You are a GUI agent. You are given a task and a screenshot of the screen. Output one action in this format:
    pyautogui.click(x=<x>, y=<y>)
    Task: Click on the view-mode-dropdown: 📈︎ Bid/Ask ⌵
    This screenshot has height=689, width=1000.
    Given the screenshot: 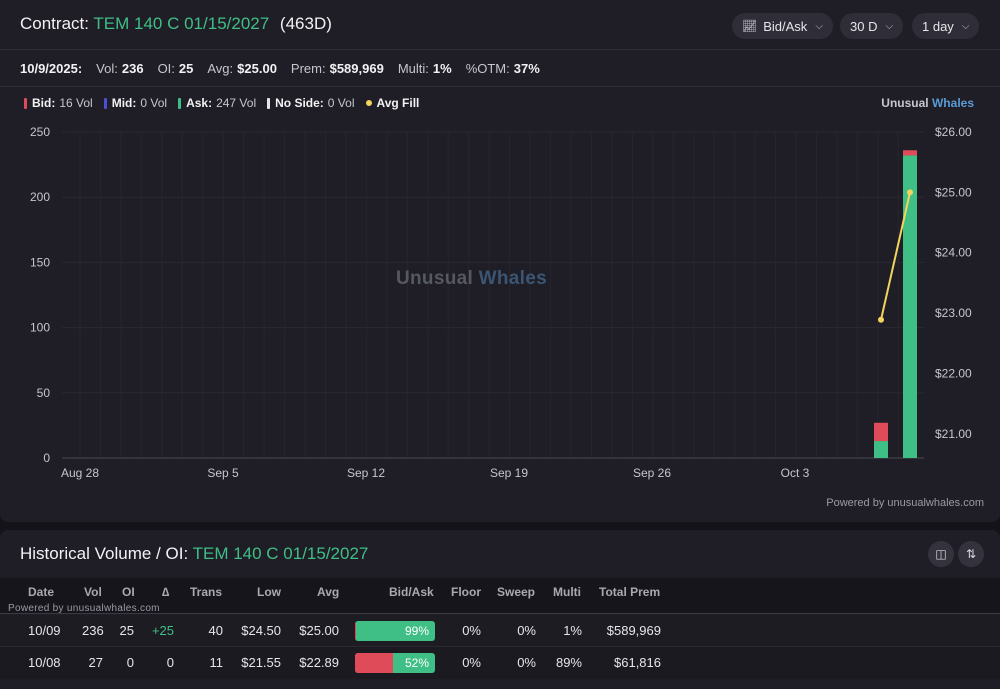 What is the action you would take?
    pyautogui.click(x=782, y=26)
    